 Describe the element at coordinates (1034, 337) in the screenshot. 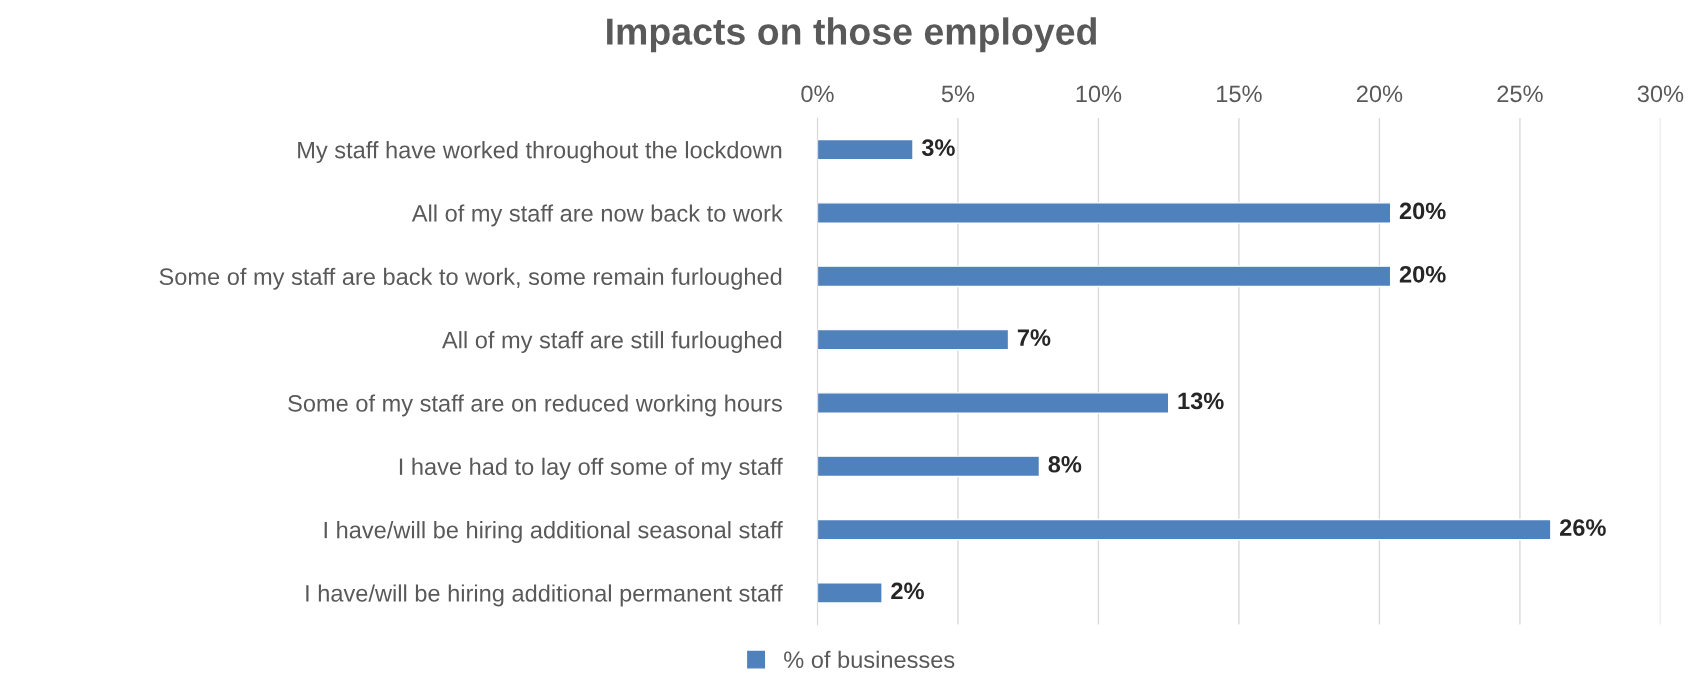

I see `data-label: 7%` at that location.